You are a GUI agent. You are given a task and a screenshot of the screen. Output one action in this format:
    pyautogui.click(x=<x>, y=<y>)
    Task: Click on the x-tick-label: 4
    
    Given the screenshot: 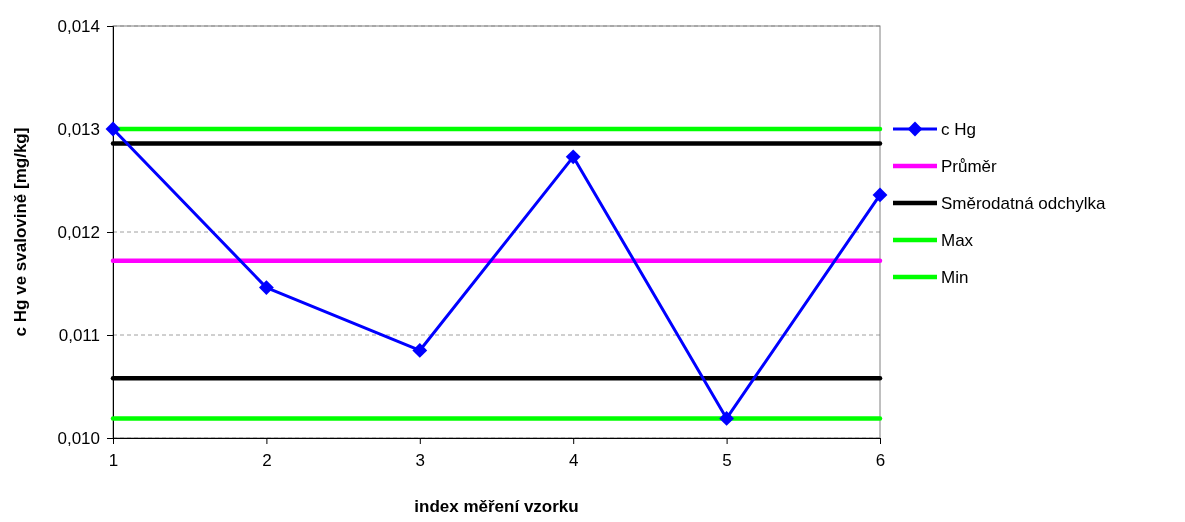 What is the action you would take?
    pyautogui.click(x=573, y=460)
    